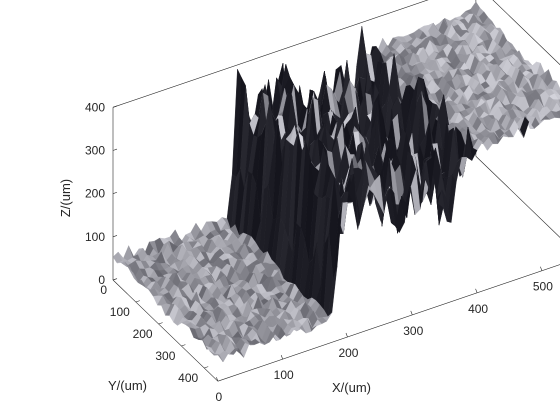 Image resolution: width=560 pixels, height=420 pixels. What do you see at coordinates (65, 198) in the screenshot?
I see `z-axis-label: Z/(um)` at bounding box center [65, 198].